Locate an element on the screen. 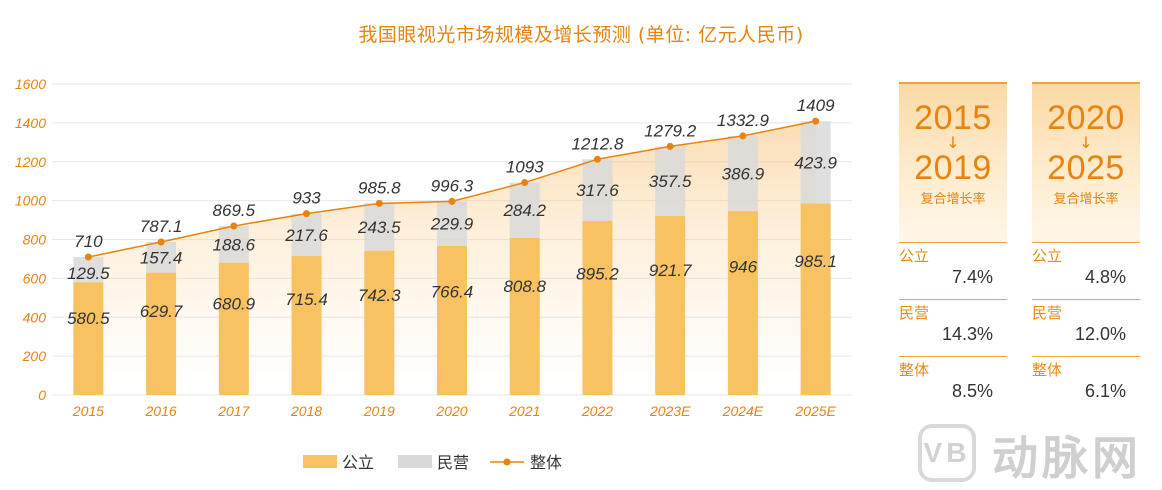 This screenshot has height=490, width=1162. data-label-private: 157.4 is located at coordinates (161, 257).